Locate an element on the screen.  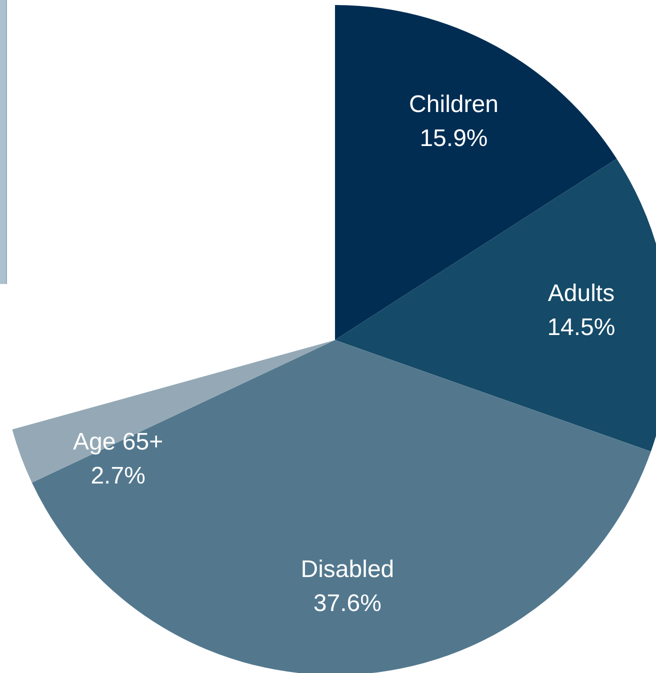
data-label: 15.9% is located at coordinates (454, 138).